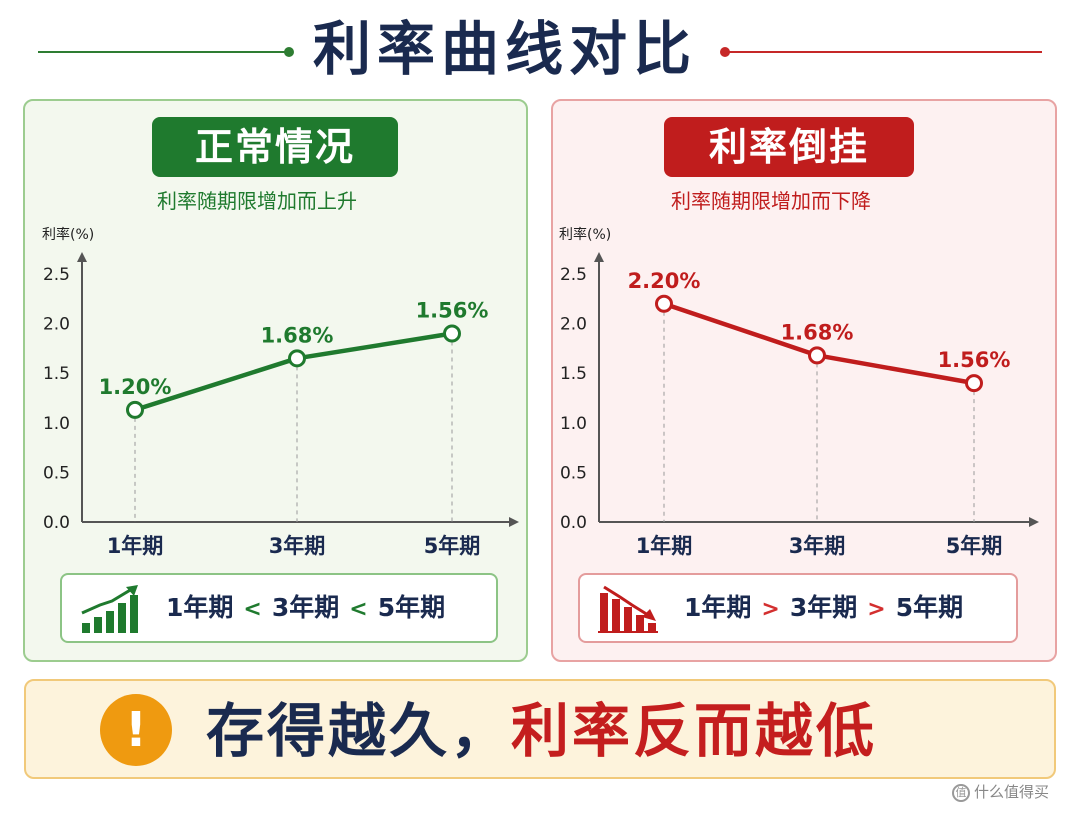 This screenshot has height=813, width=1080. What do you see at coordinates (789, 147) in the screenshot?
I see `inverted-badge: 利率倒挂` at bounding box center [789, 147].